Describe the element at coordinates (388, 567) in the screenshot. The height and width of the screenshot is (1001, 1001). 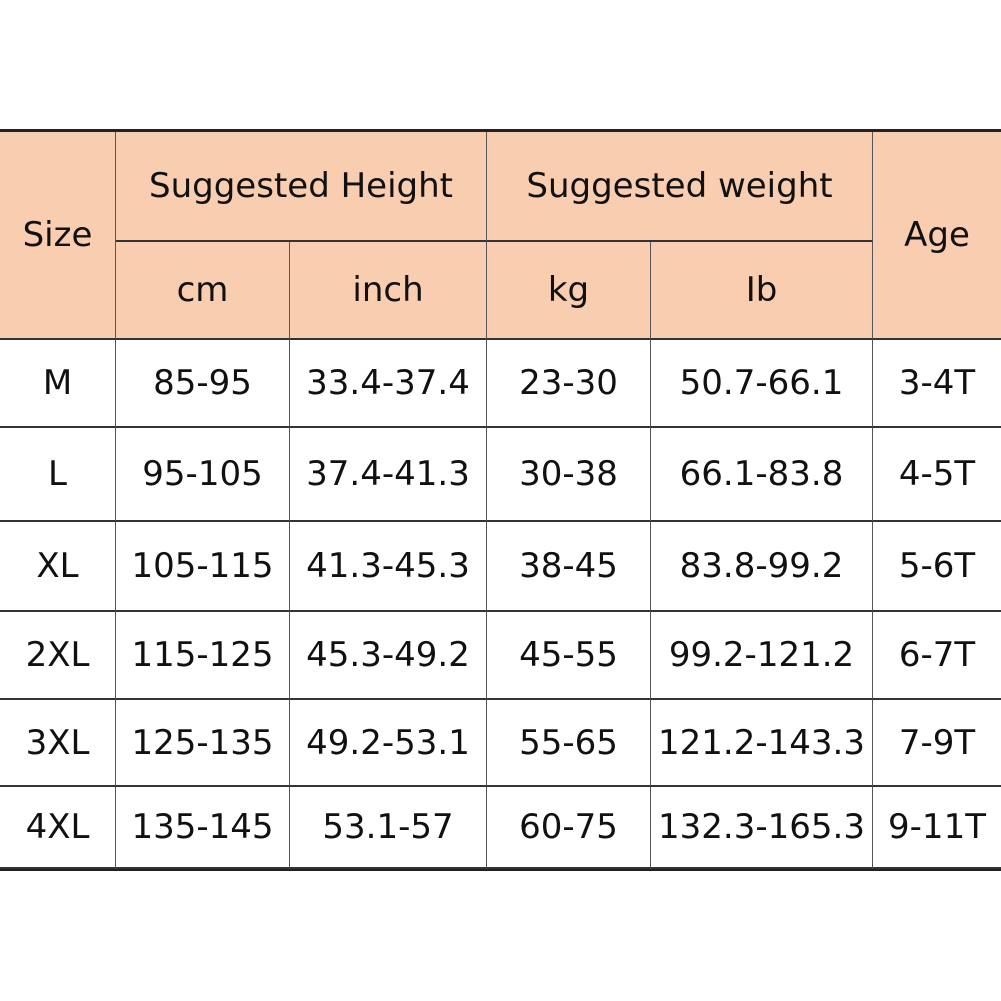
I see `table-cell: 41.3-45.3` at that location.